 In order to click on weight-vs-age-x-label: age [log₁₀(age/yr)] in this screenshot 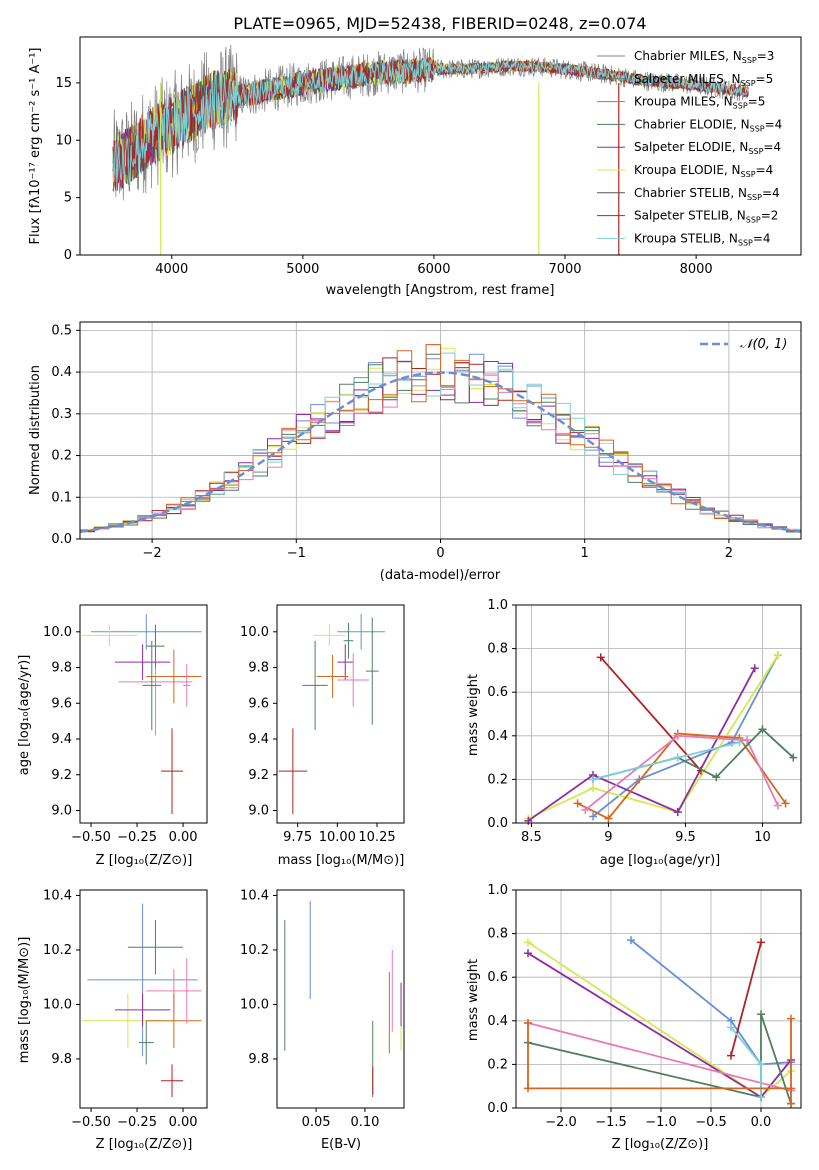, I will do `click(660, 860)`.